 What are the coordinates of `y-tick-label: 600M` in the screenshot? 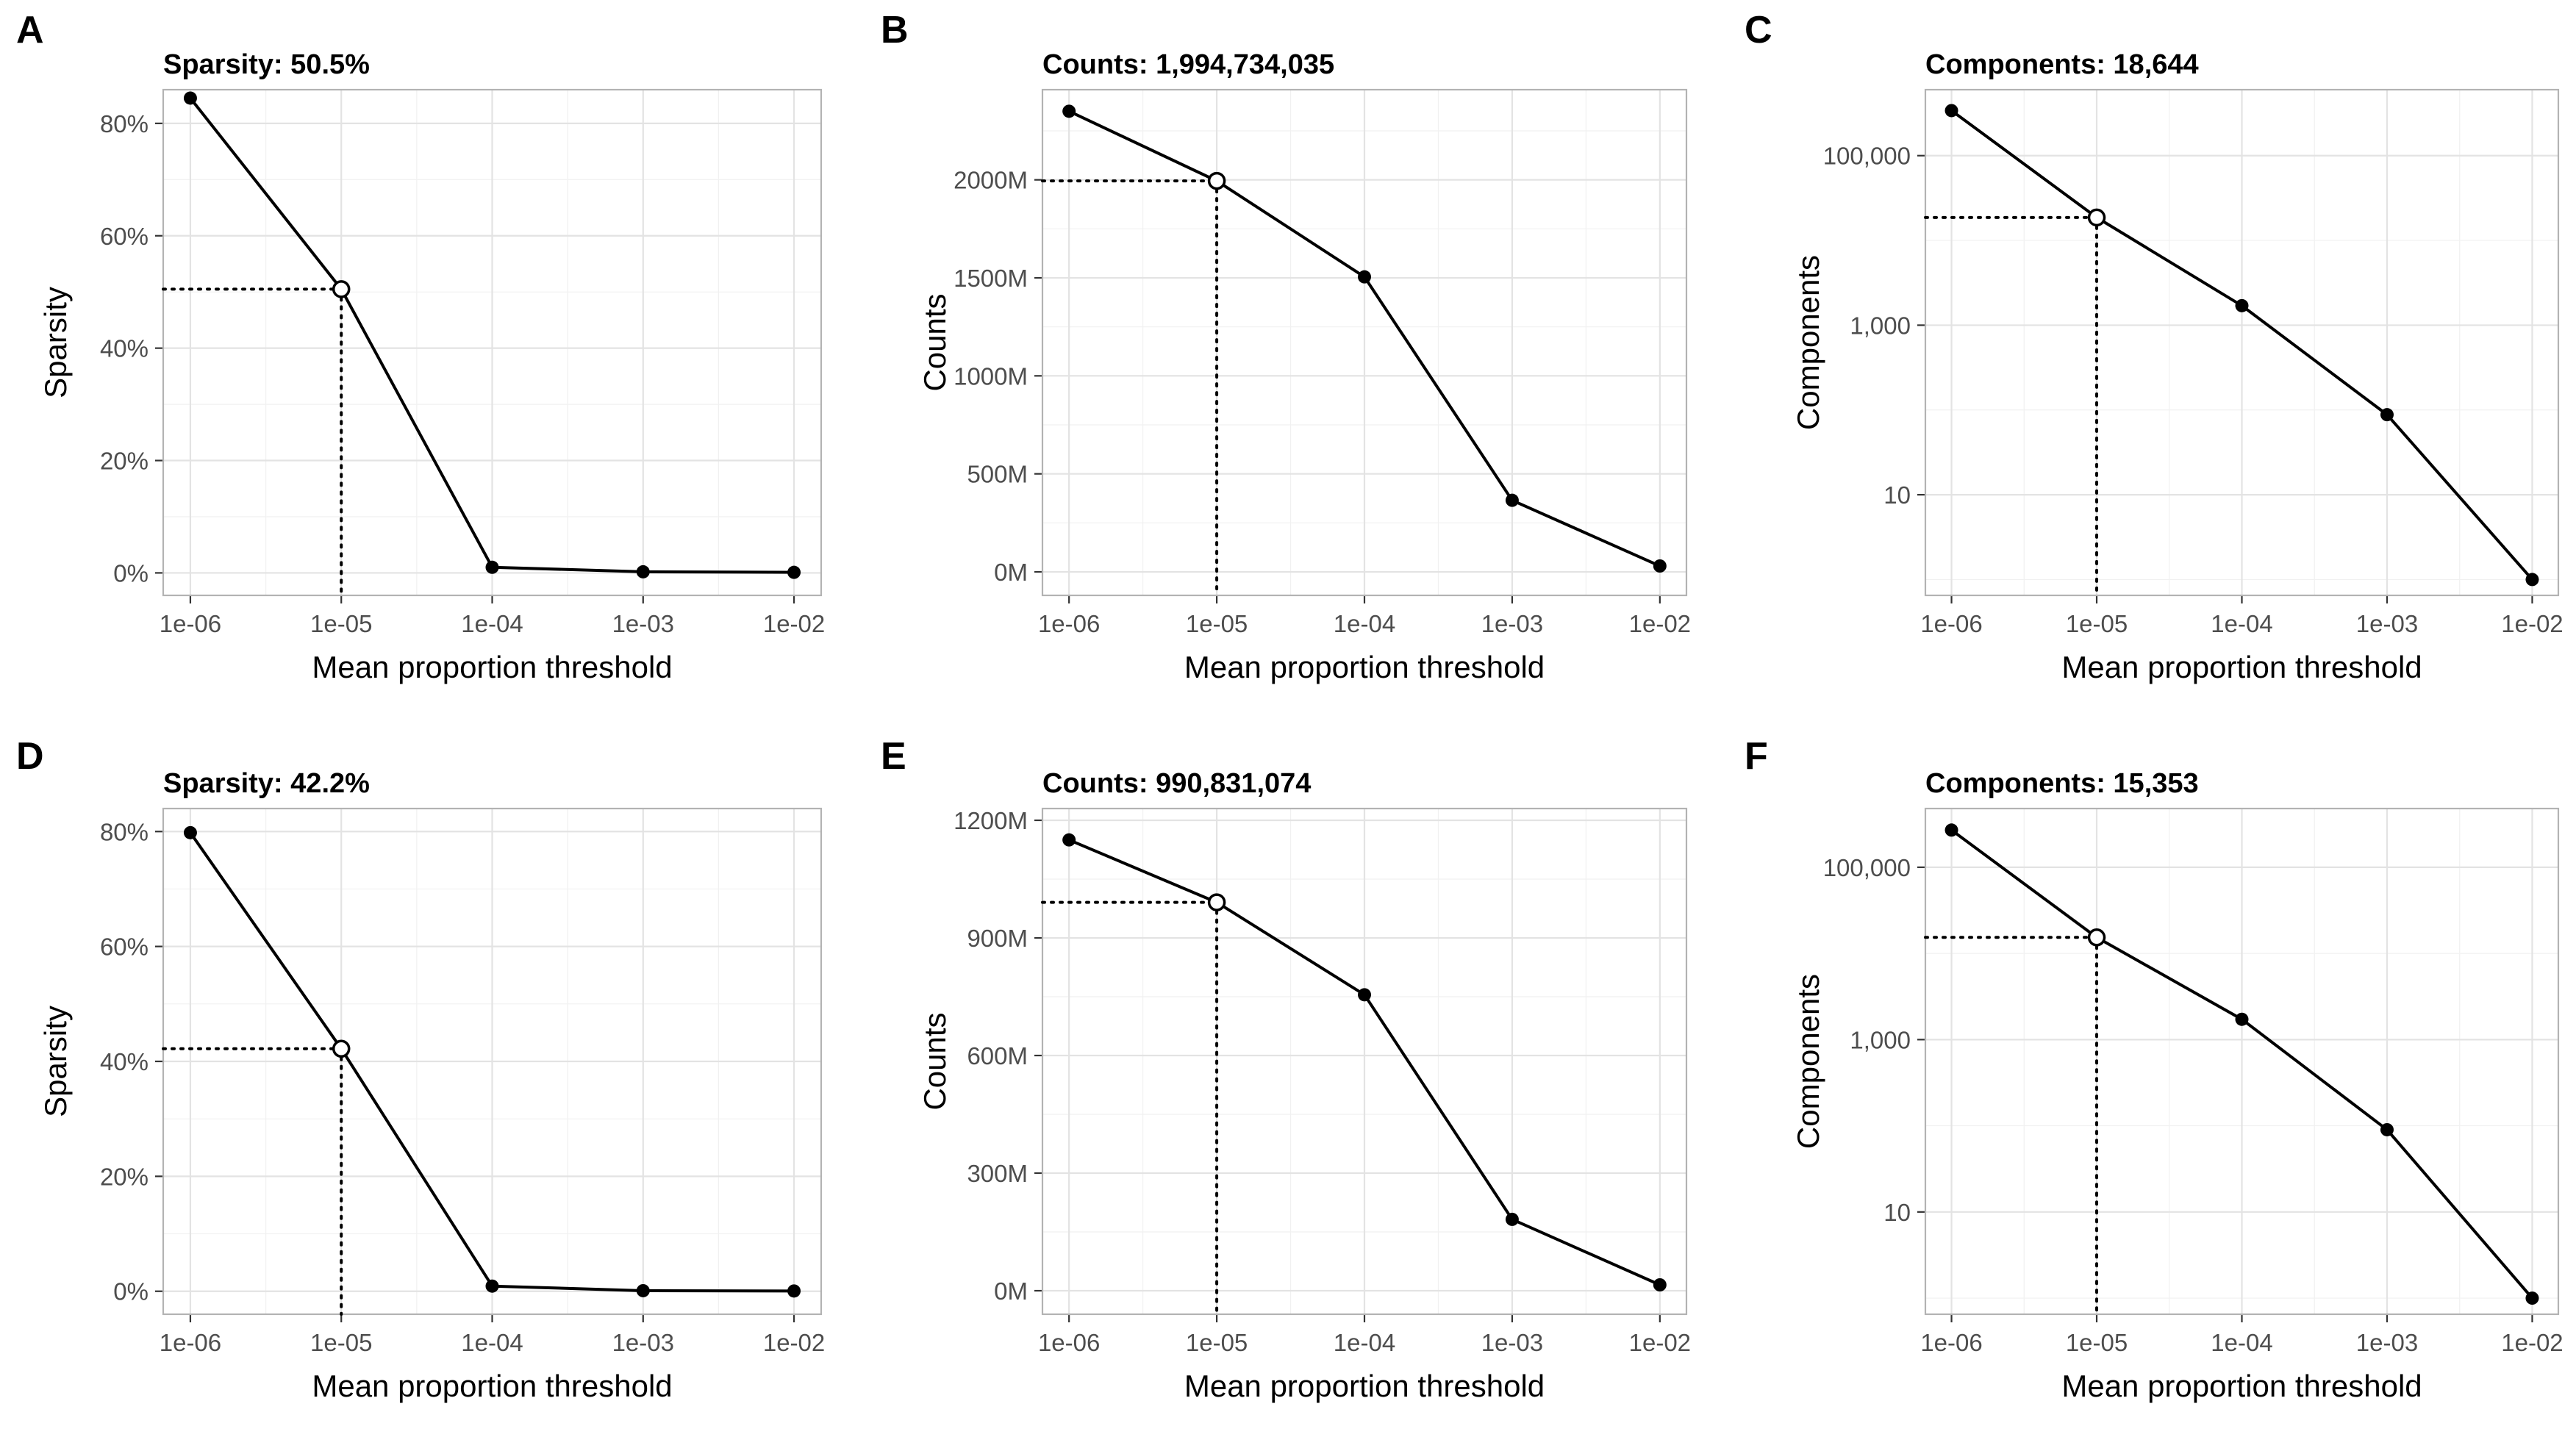 It's located at (997, 1055).